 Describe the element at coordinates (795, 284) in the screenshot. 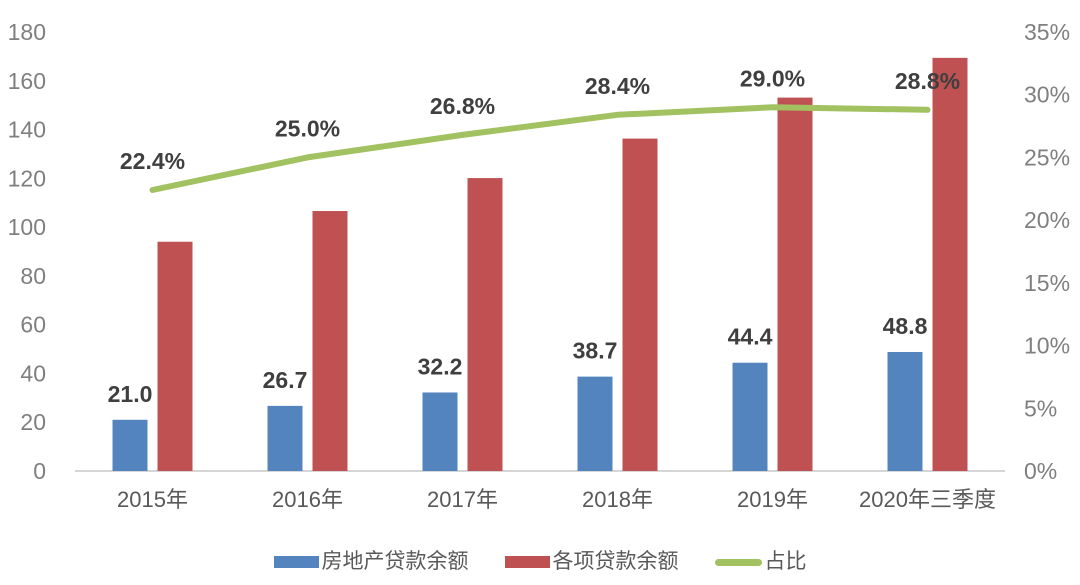

I see `bar-total-loans-2019年` at that location.